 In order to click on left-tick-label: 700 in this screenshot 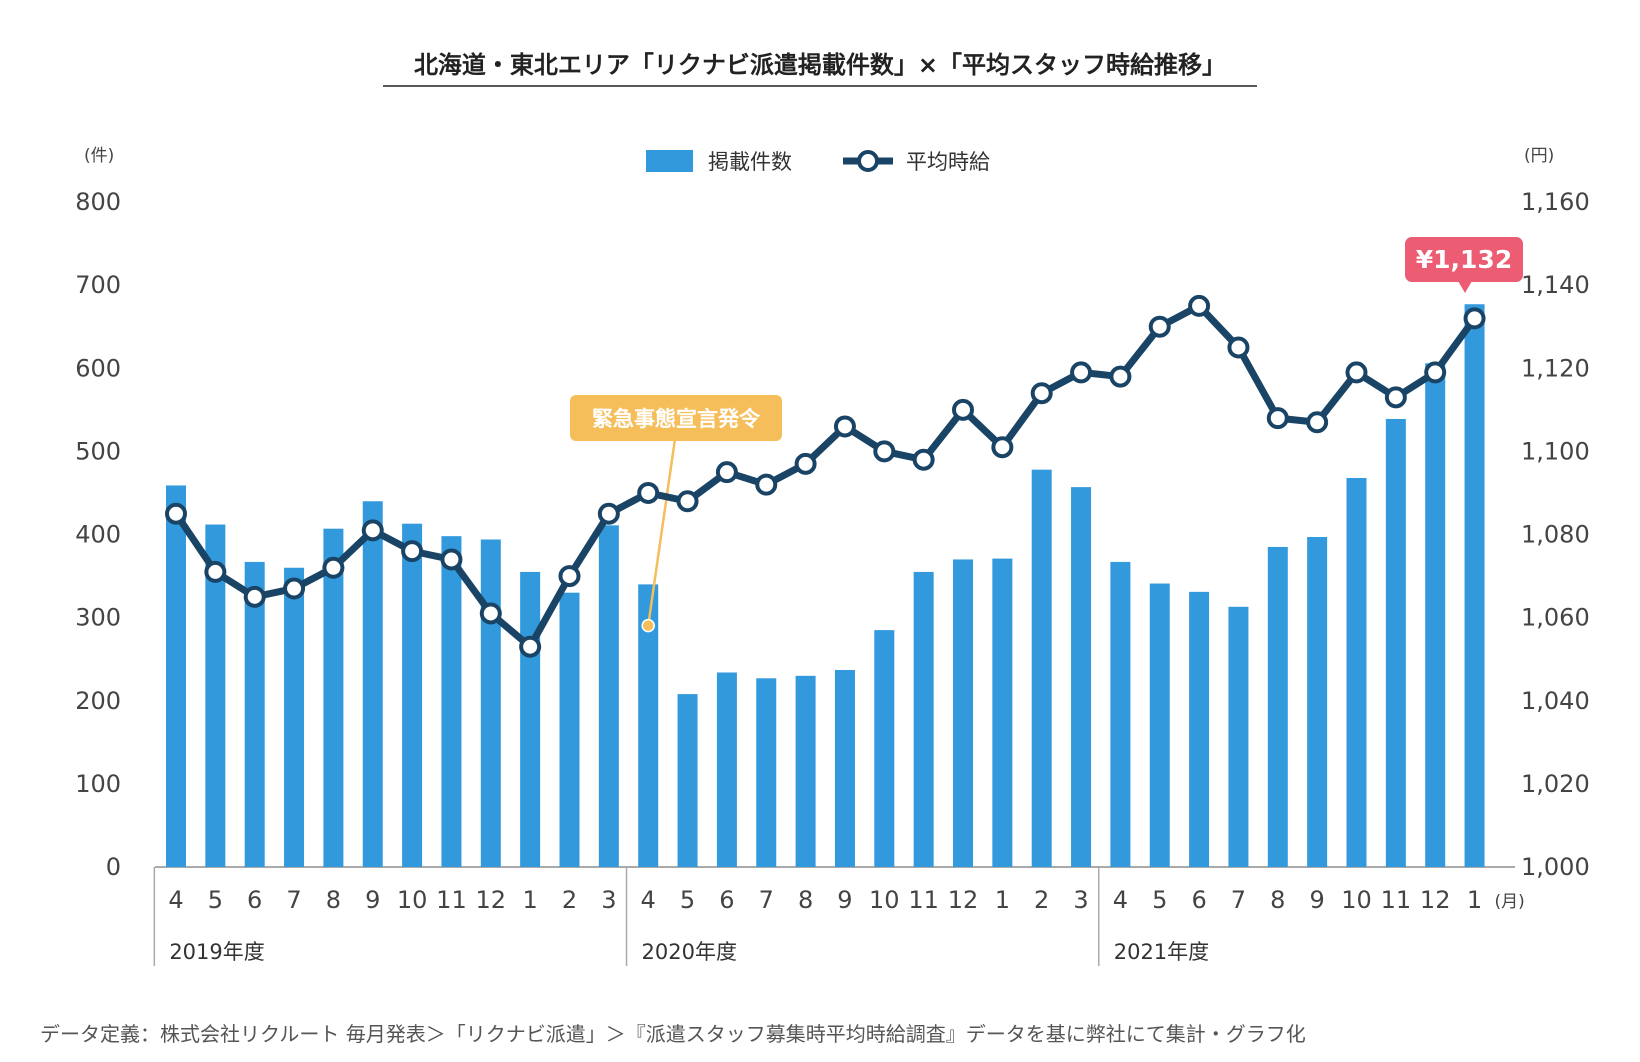, I will do `click(98, 285)`.